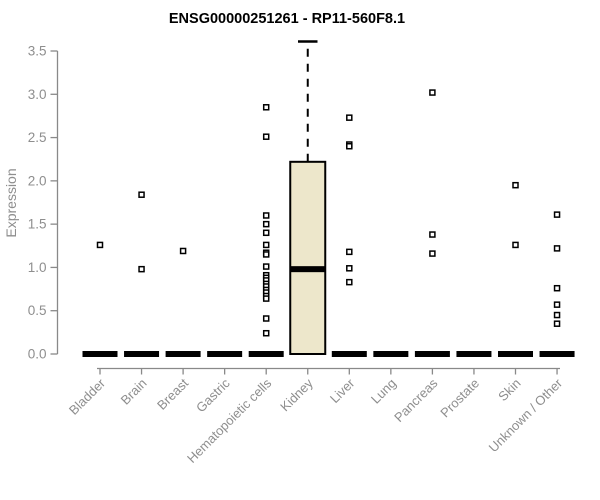 This screenshot has height=500, width=600. What do you see at coordinates (37, 354) in the screenshot?
I see `y-axis-tick-label: 0.0` at bounding box center [37, 354].